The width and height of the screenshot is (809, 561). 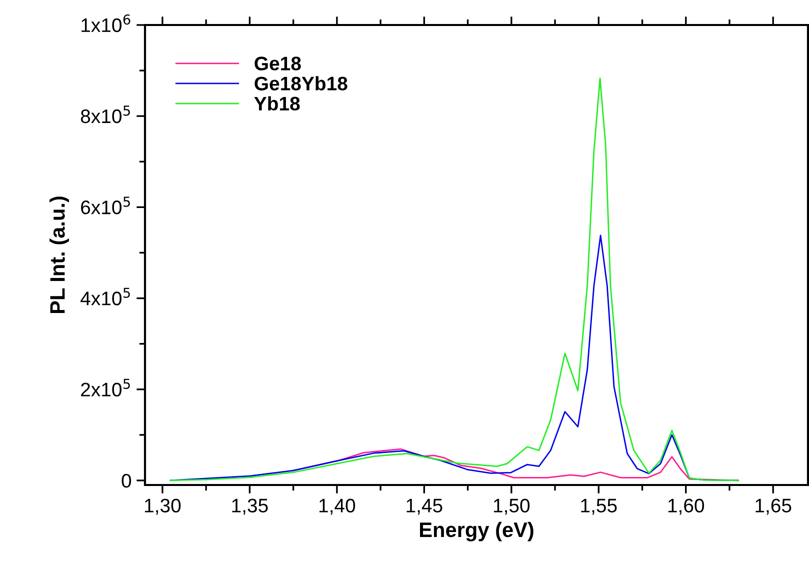 What do you see at coordinates (127, 481) in the screenshot?
I see `y-tick-label: 0` at bounding box center [127, 481].